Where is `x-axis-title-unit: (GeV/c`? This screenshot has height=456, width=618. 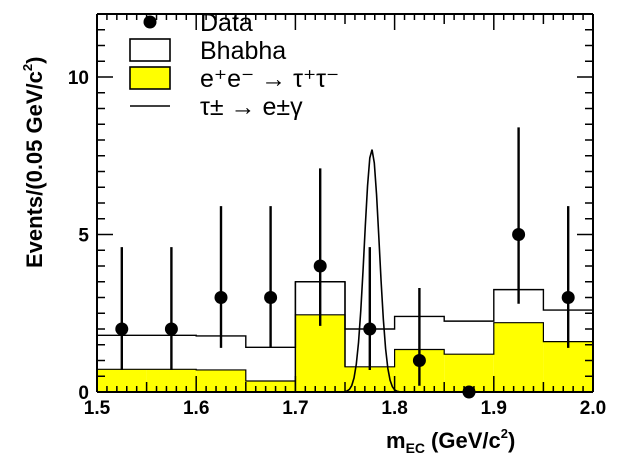 x-axis-title-unit: (GeV/c is located at coordinates (466, 440).